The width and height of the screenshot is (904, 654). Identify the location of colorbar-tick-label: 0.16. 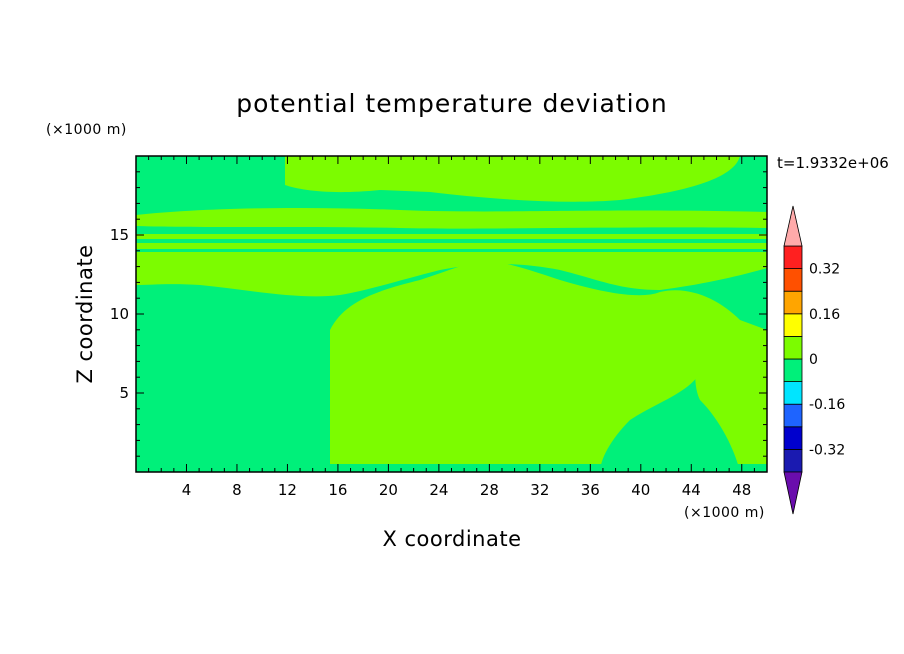
(824, 315).